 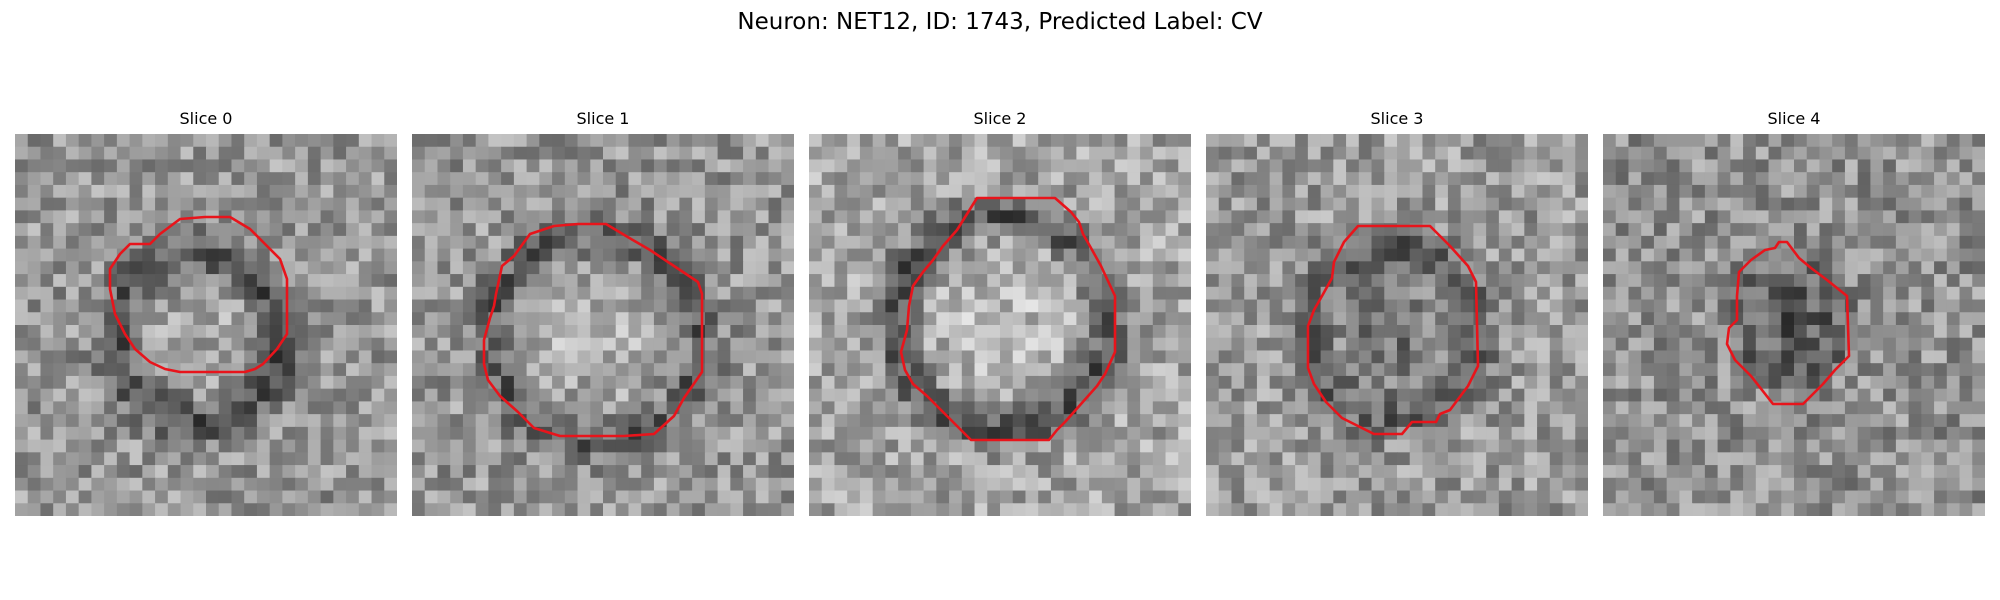 What do you see at coordinates (1788, 323) in the screenshot?
I see `slice-4-roi-contour` at bounding box center [1788, 323].